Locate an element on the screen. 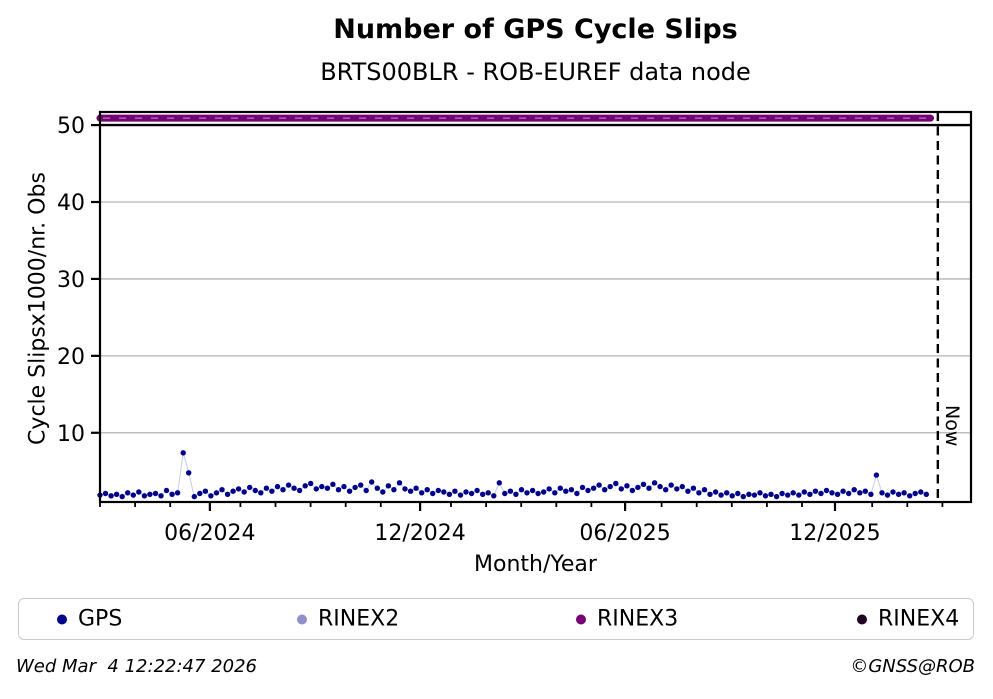  chart-title: Number of GPS Cycle Slips is located at coordinates (535, 29).